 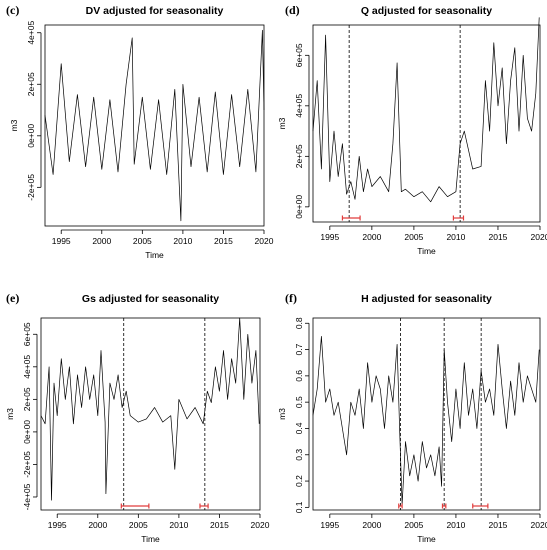 What do you see at coordinates (150, 299) in the screenshot?
I see `chart-title: Gs adjusted for seasonality` at bounding box center [150, 299].